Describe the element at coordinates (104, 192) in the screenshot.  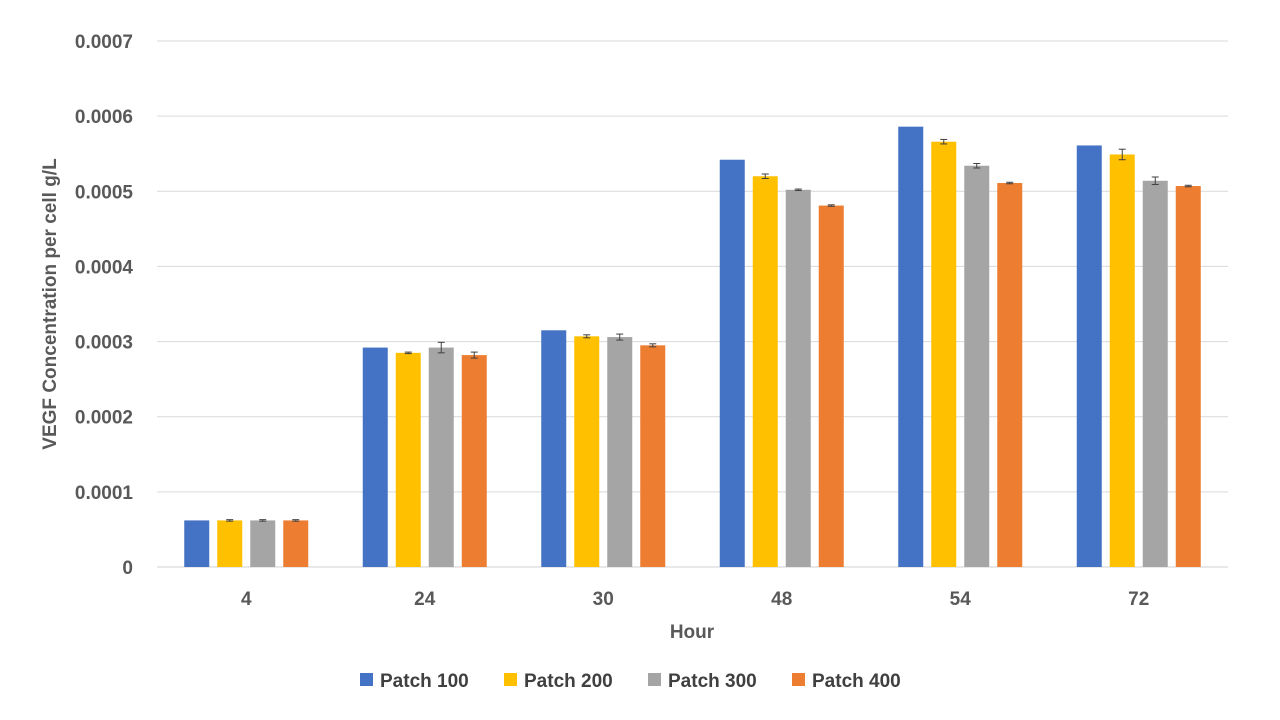
I see `y-tick-label: 0.0005` at that location.